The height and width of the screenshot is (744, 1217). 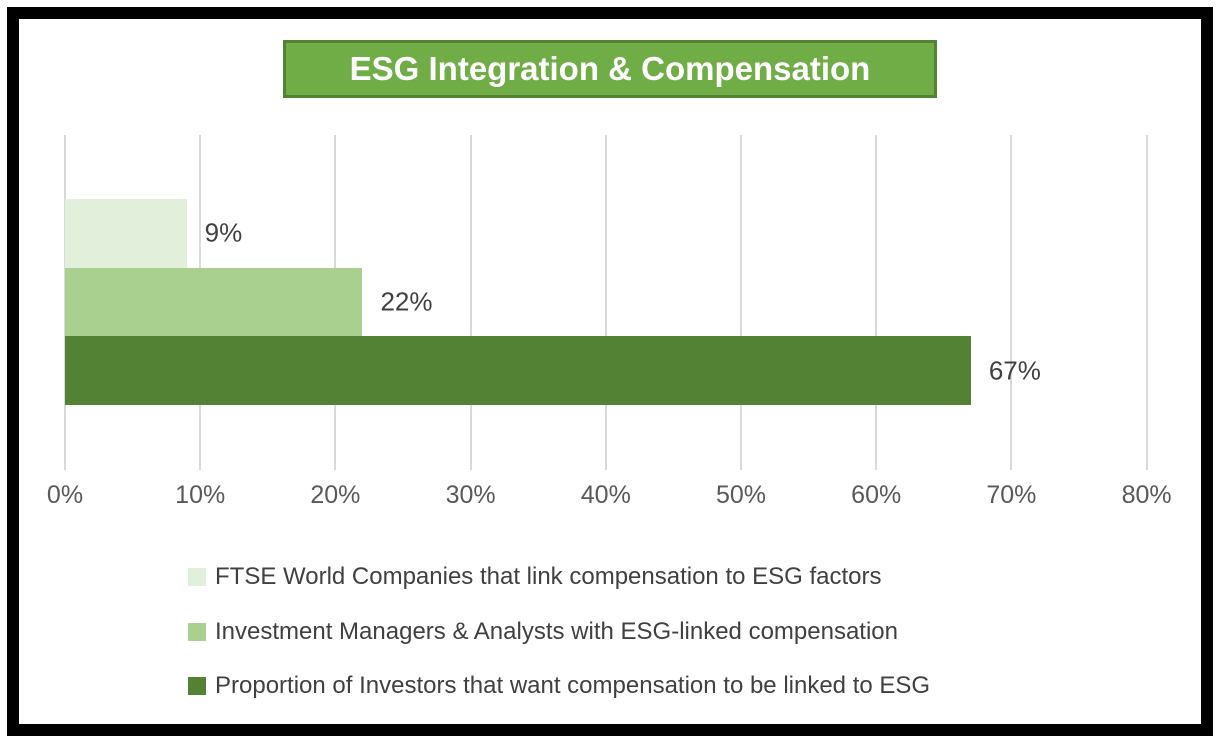 I want to click on data-label-series-3: 67%, so click(x=1014, y=370).